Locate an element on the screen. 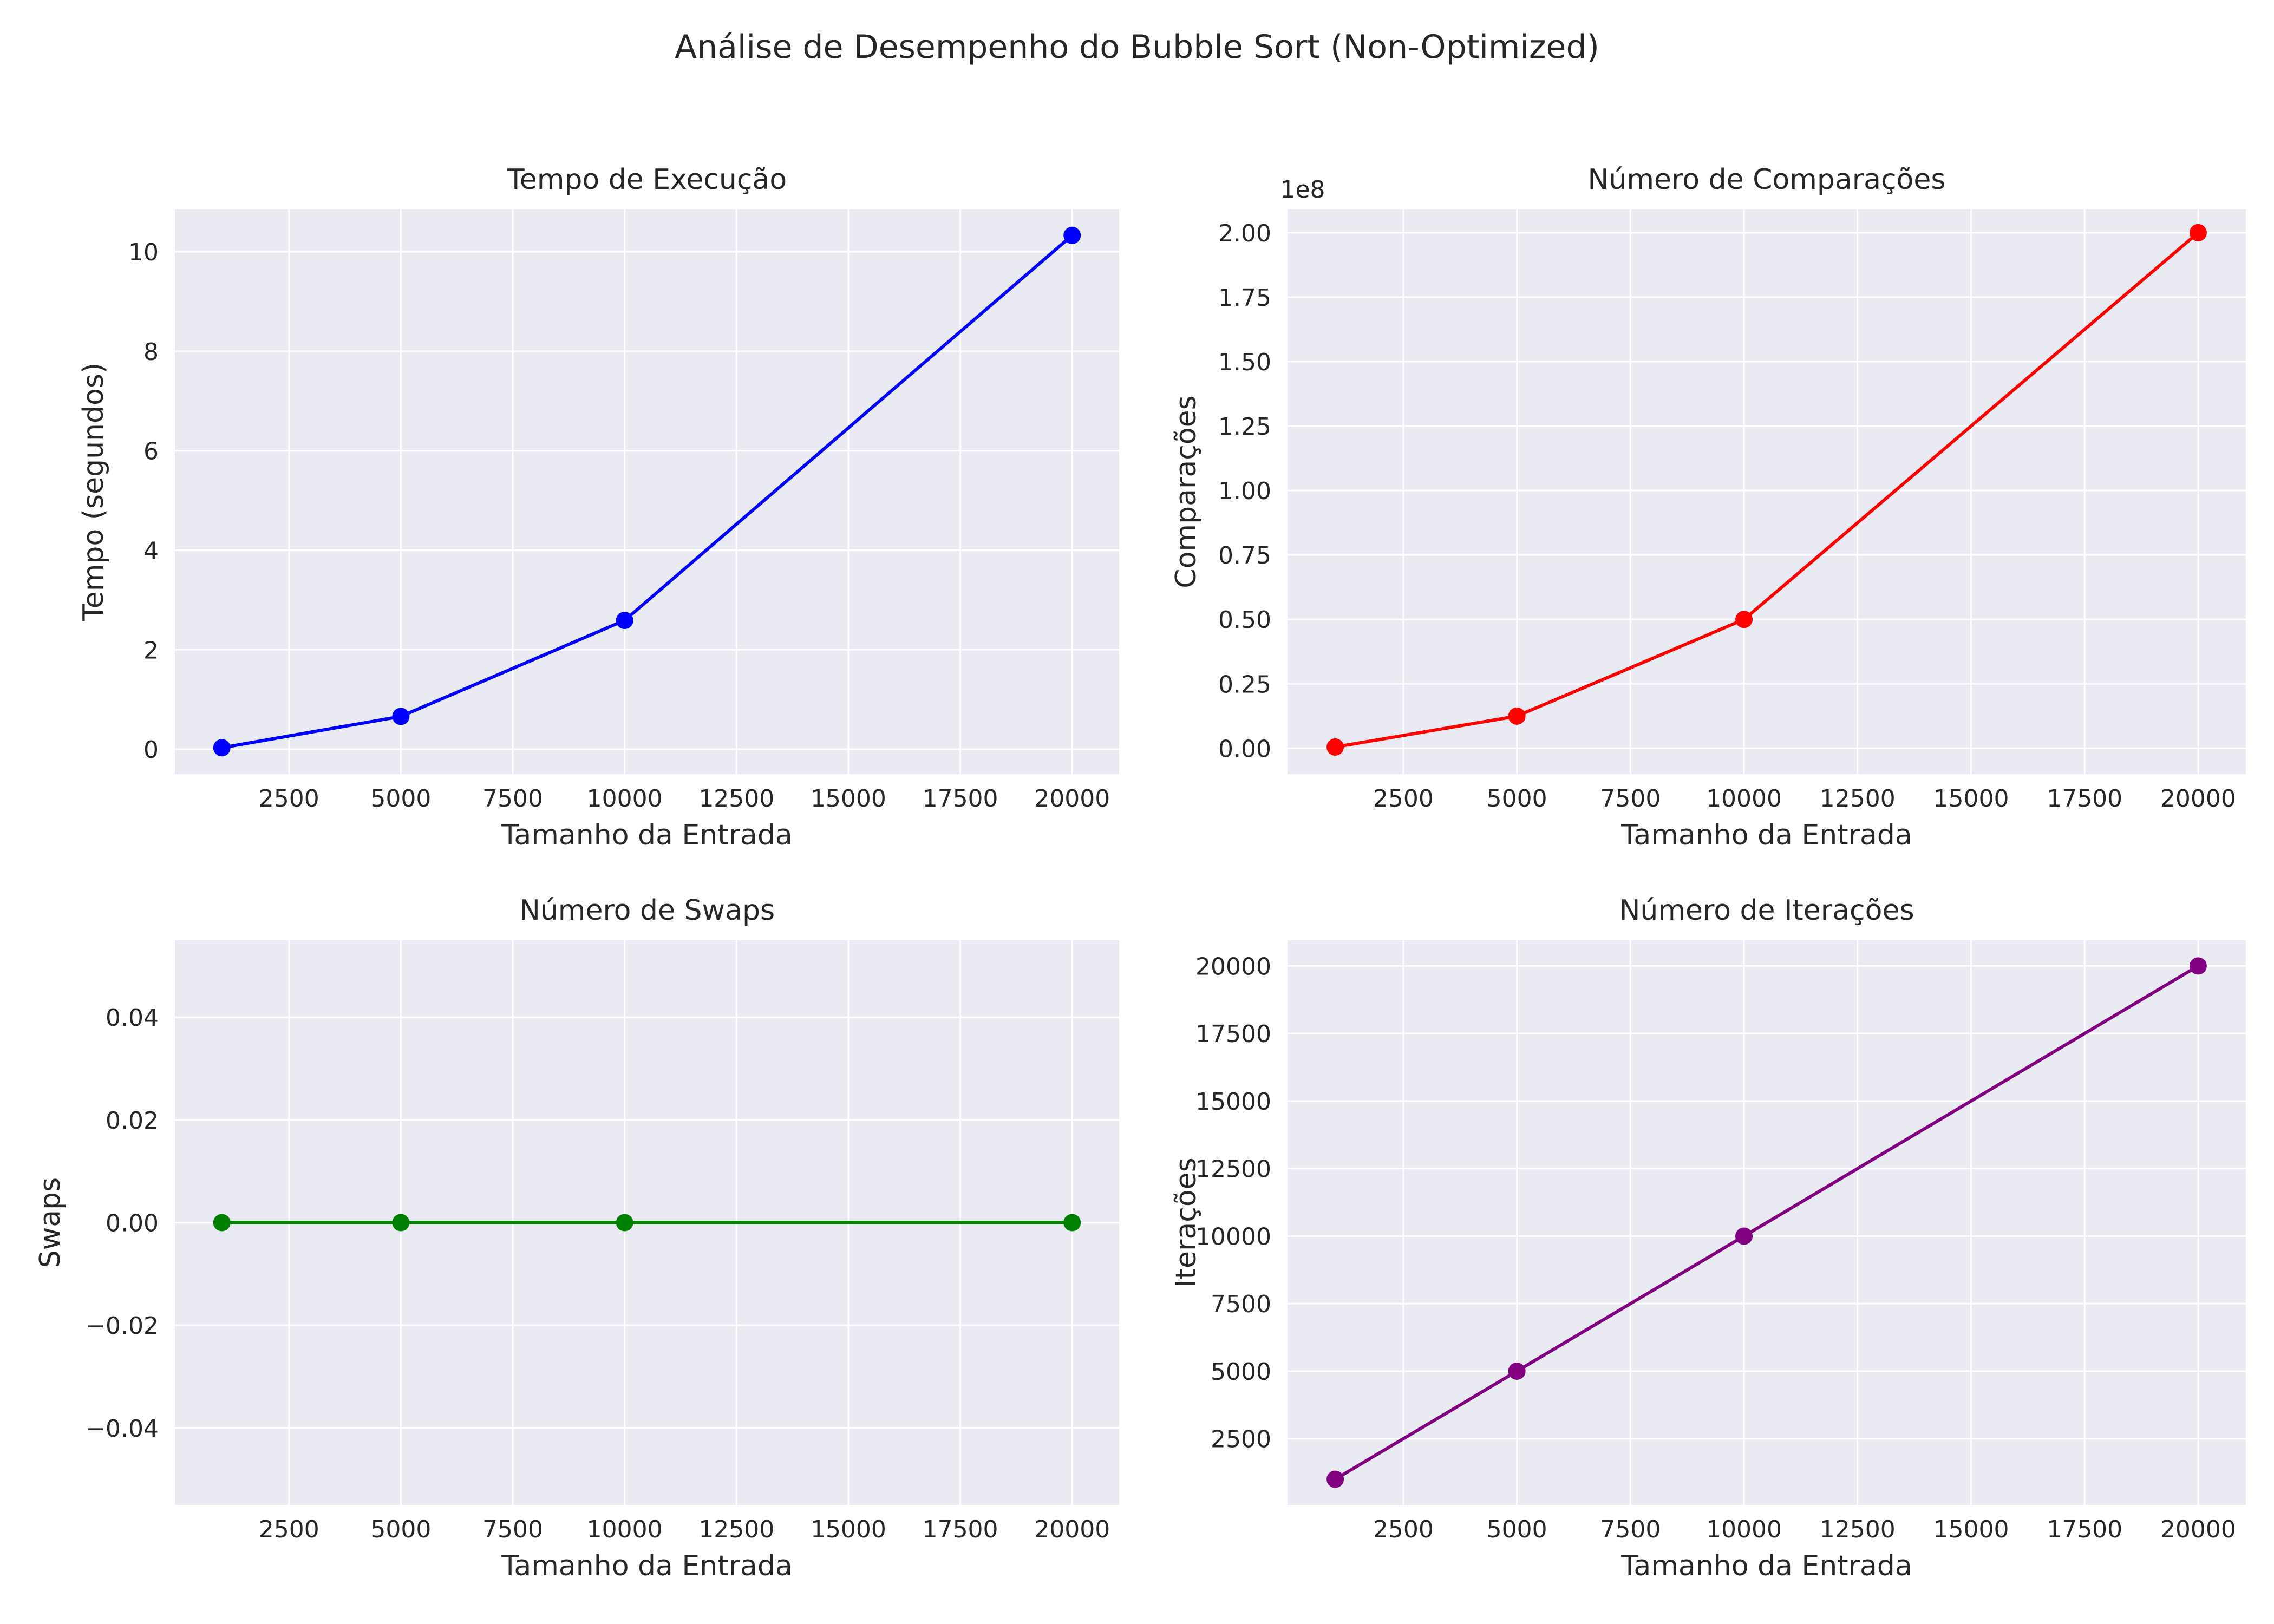 This screenshot has width=2274, height=1624. x-axis-label-iteracoes: Tamanho da Entrada is located at coordinates (1766, 1566).